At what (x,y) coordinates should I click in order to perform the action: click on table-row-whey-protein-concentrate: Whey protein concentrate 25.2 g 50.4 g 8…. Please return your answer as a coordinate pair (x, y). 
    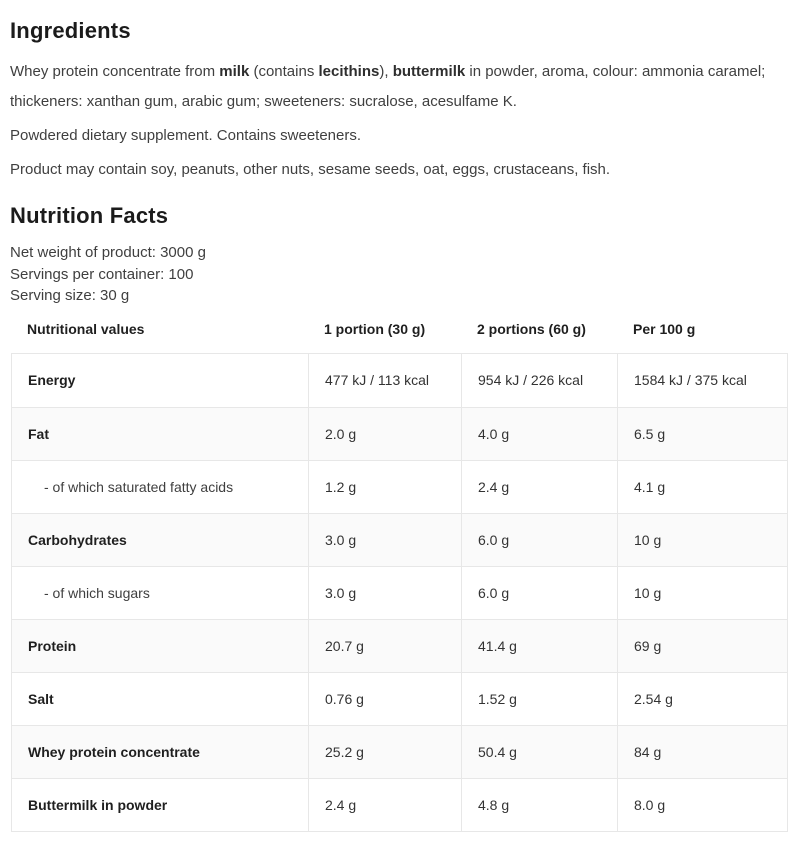
    Looking at the image, I should click on (399, 751).